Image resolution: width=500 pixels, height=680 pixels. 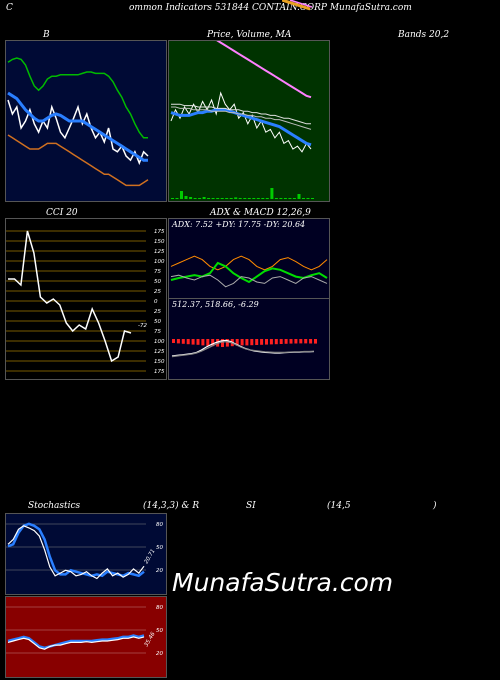 What do you see at coordinates (159, 631) in the screenshot?
I see `rsi-tick-label: 50` at bounding box center [159, 631].